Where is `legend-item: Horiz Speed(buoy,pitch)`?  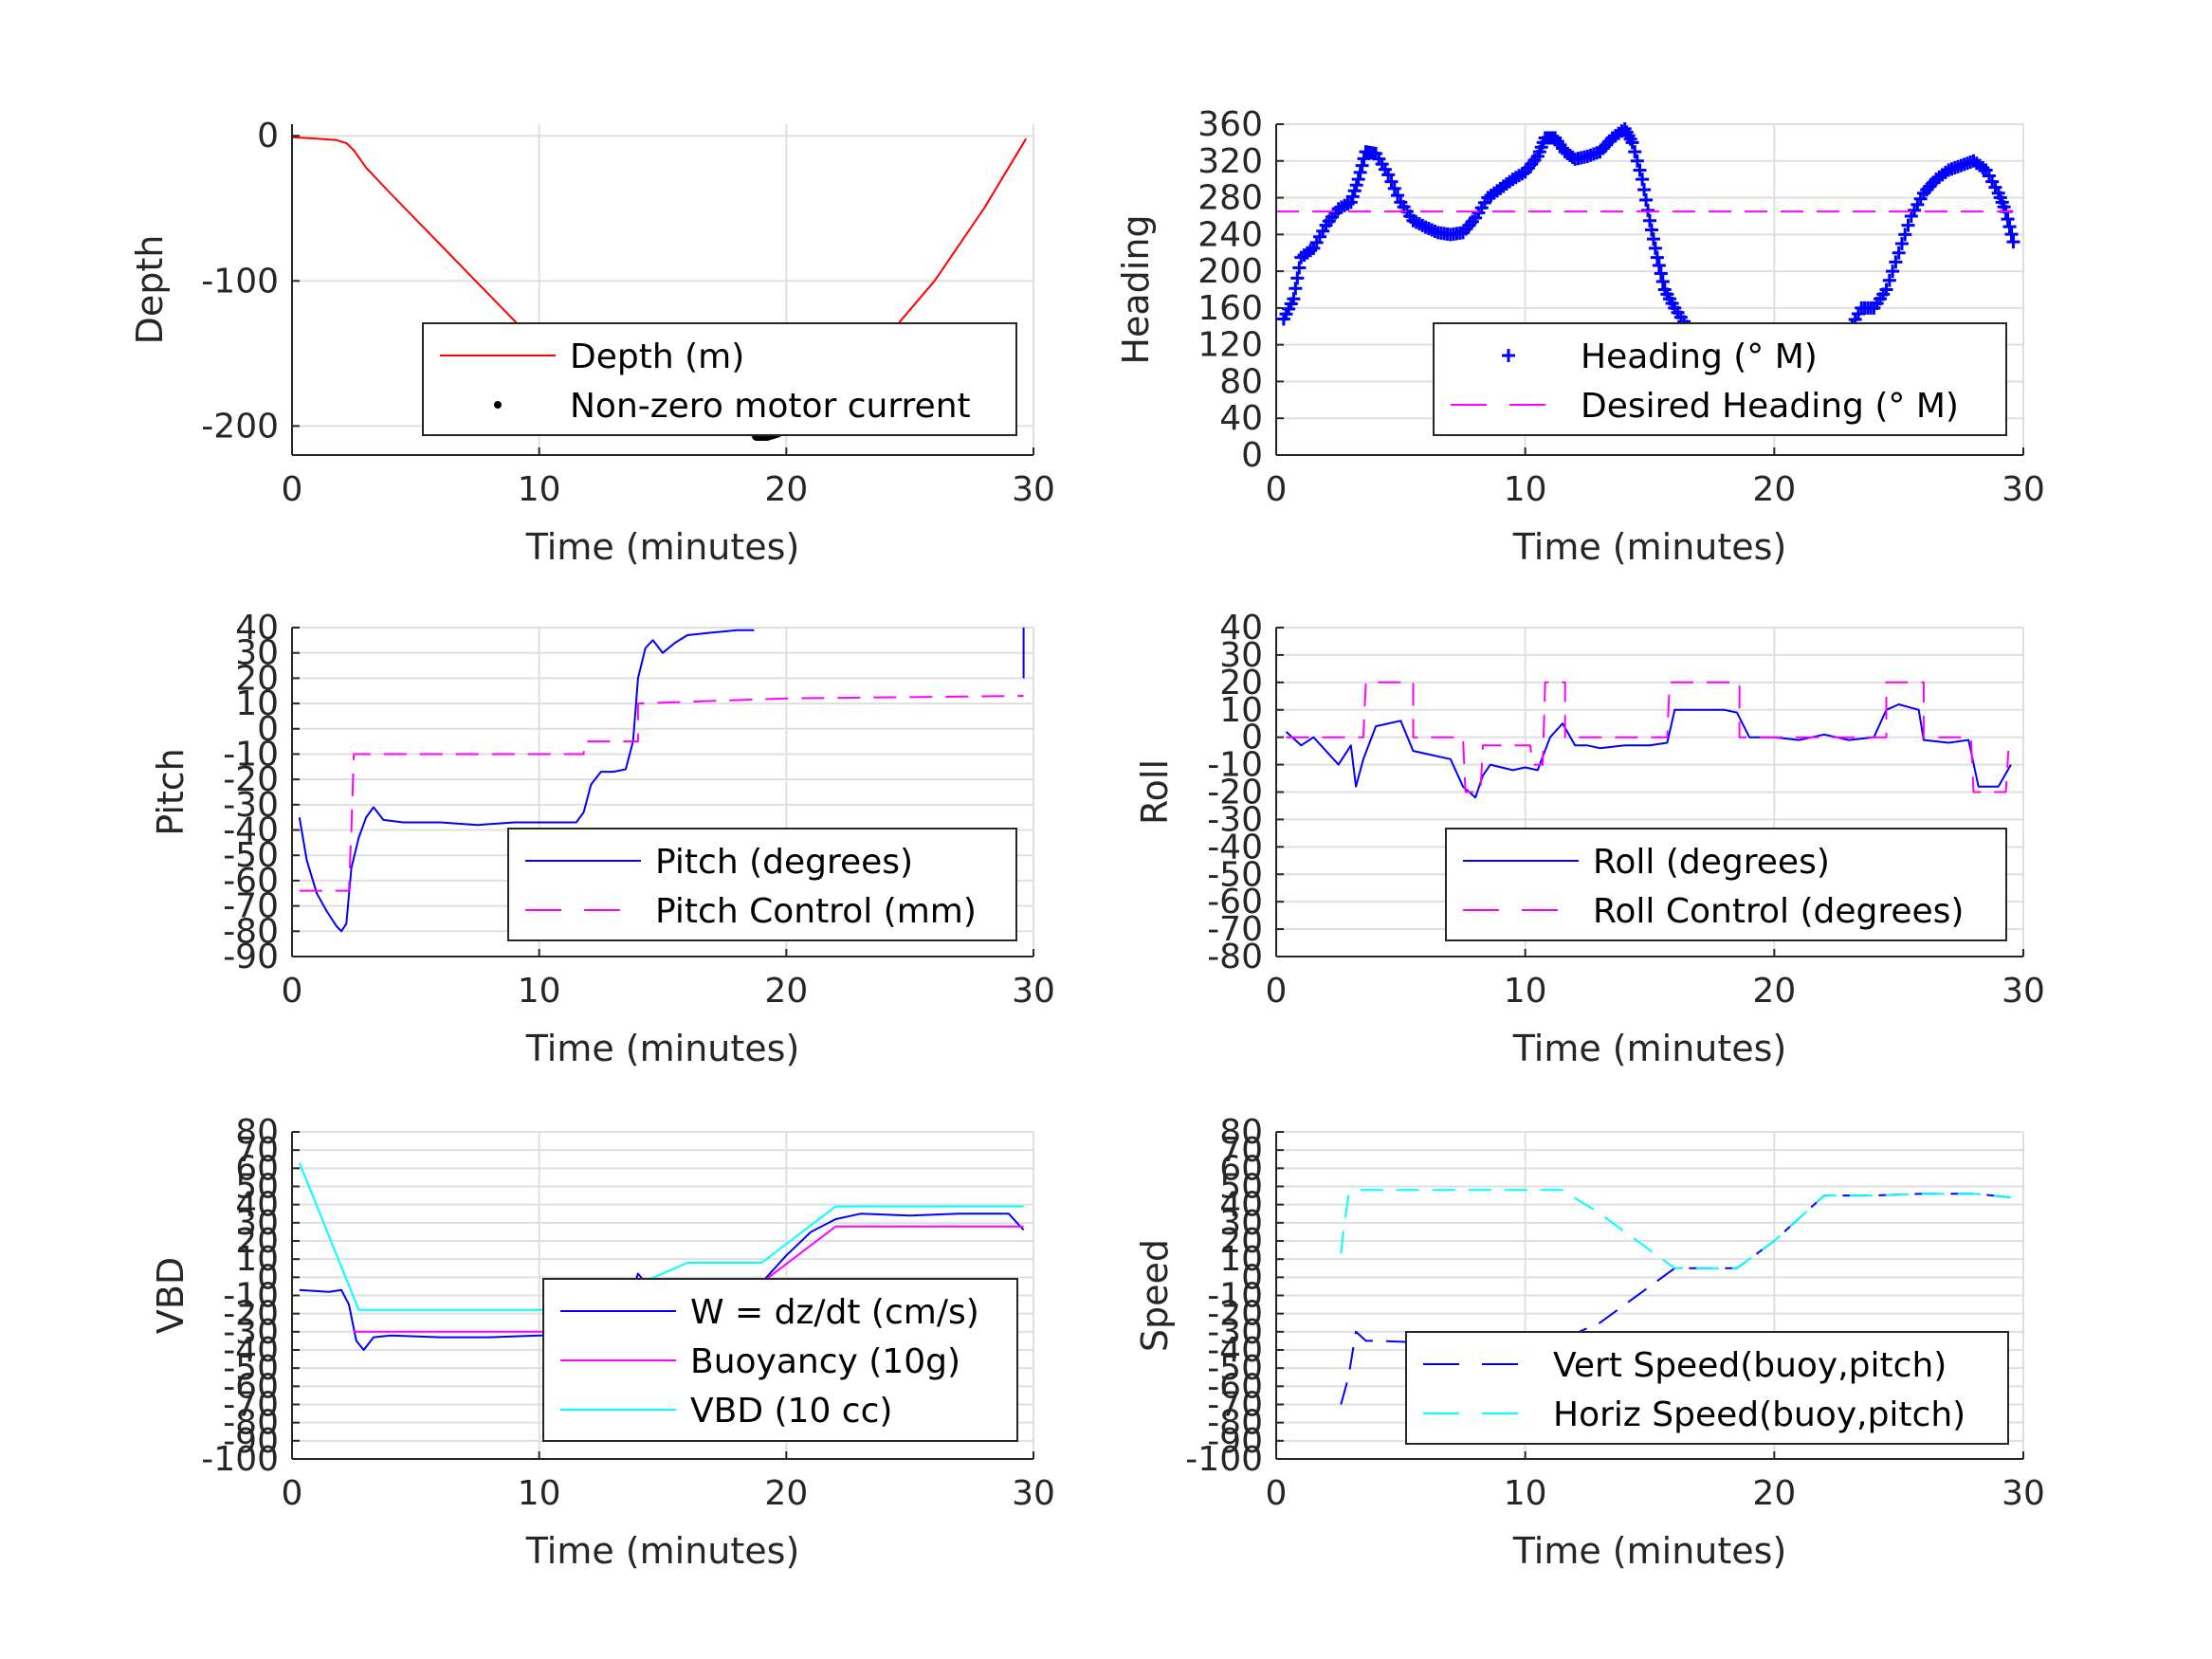 legend-item: Horiz Speed(buoy,pitch) is located at coordinates (1694, 1414).